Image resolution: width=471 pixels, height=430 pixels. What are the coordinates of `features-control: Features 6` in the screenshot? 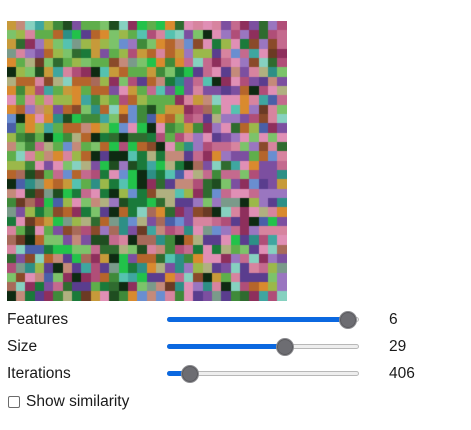 It's located at (237, 320).